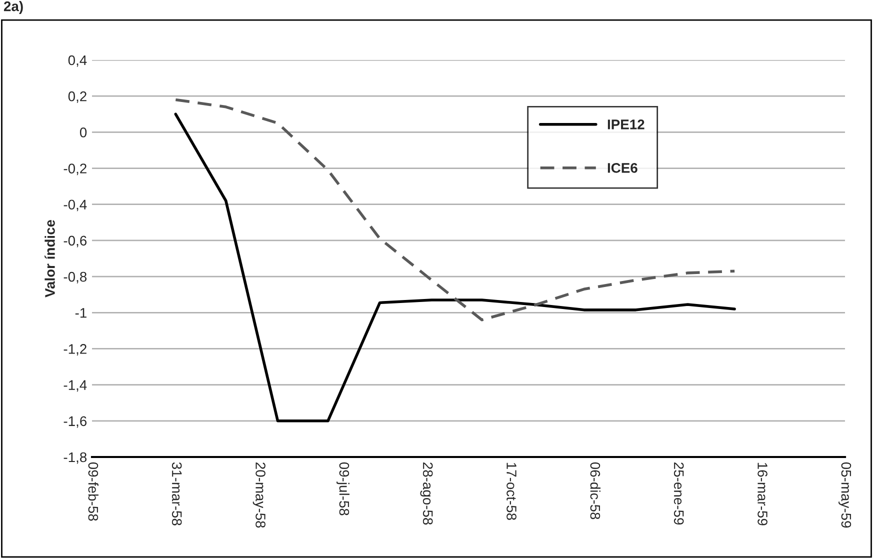 The image size is (873, 558). I want to click on chart-title: 2a), so click(13, 7).